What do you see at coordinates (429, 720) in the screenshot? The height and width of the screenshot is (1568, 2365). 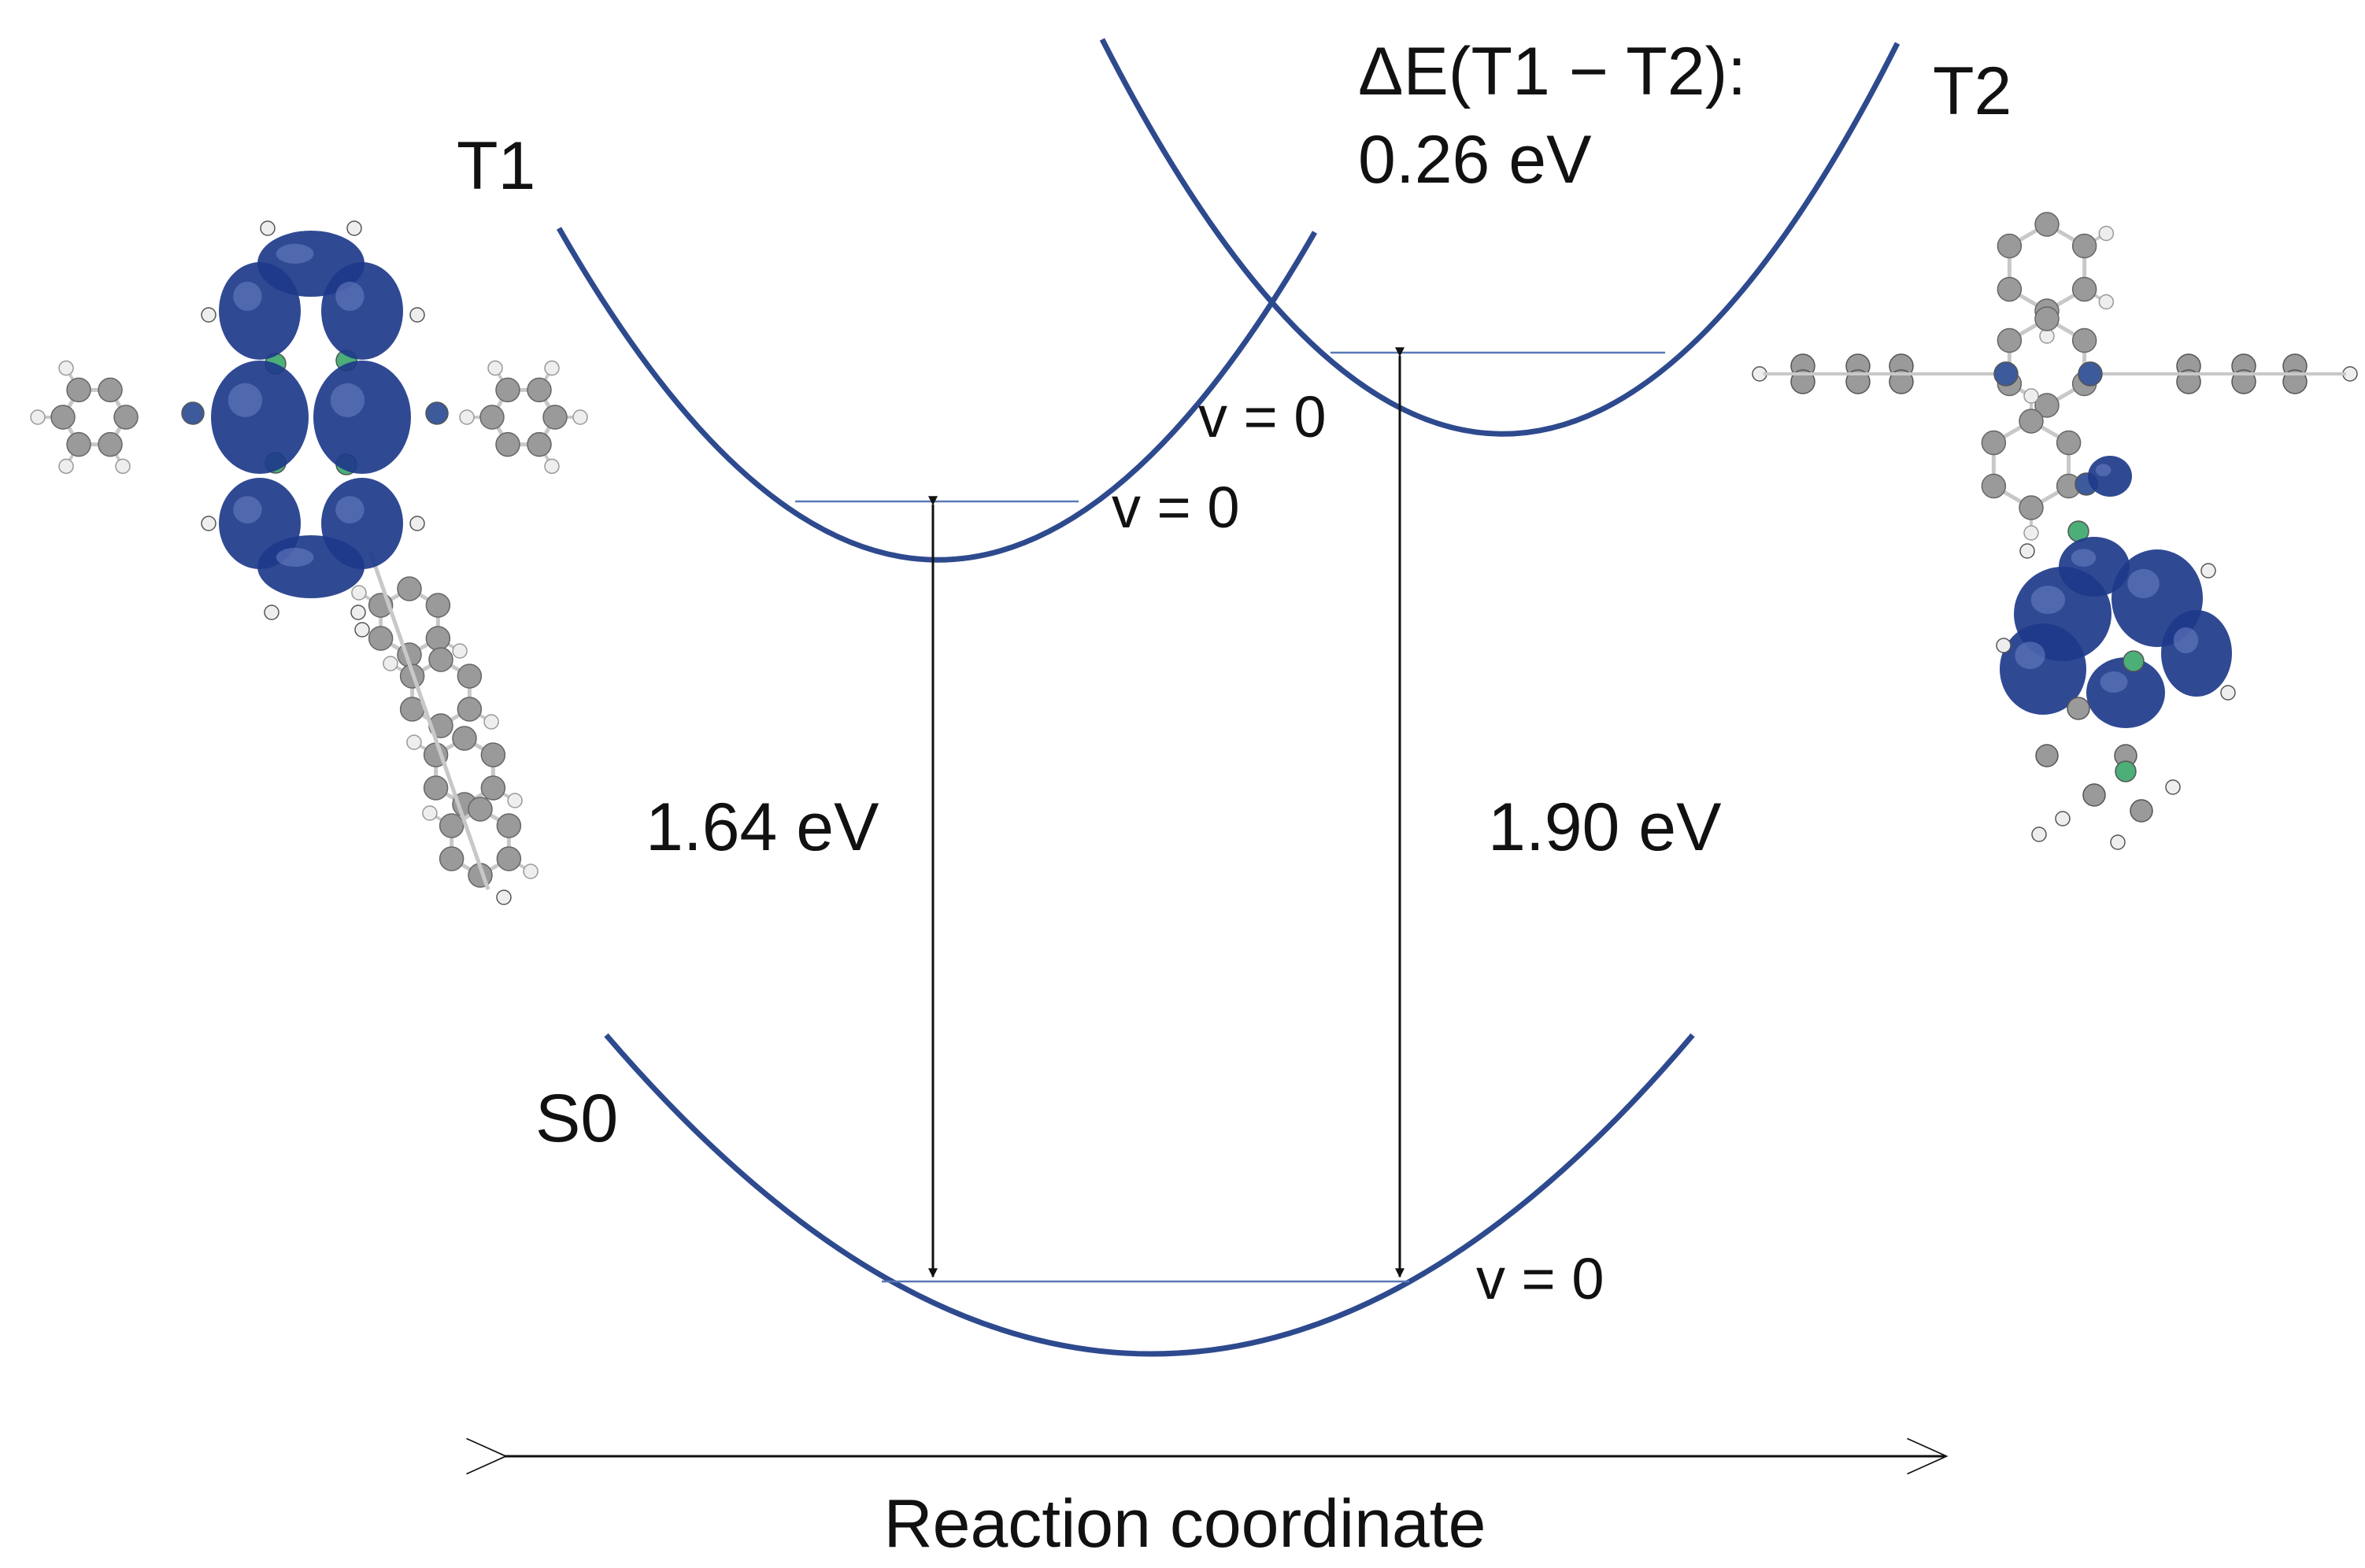 I see `bond` at bounding box center [429, 720].